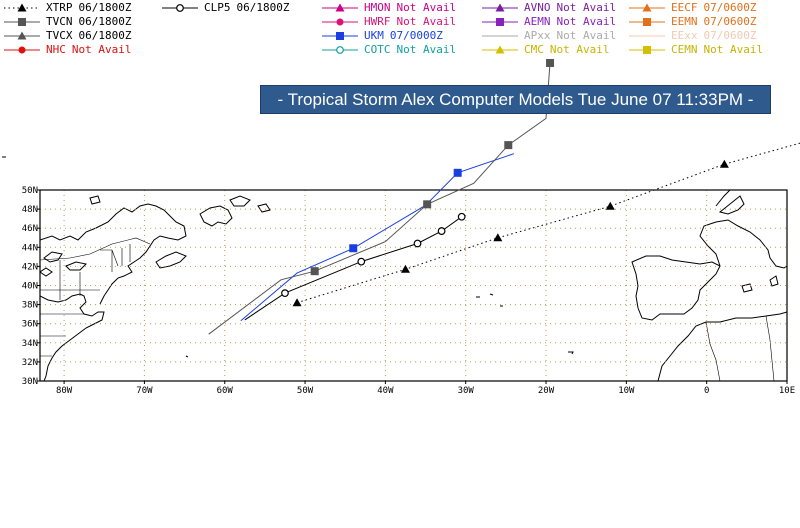 The image size is (800, 528). Describe the element at coordinates (425, 388) in the screenshot. I see `longitude-labels: 80W 70W 60W 50W 40W 30W 20W 10W 0 10E` at that location.